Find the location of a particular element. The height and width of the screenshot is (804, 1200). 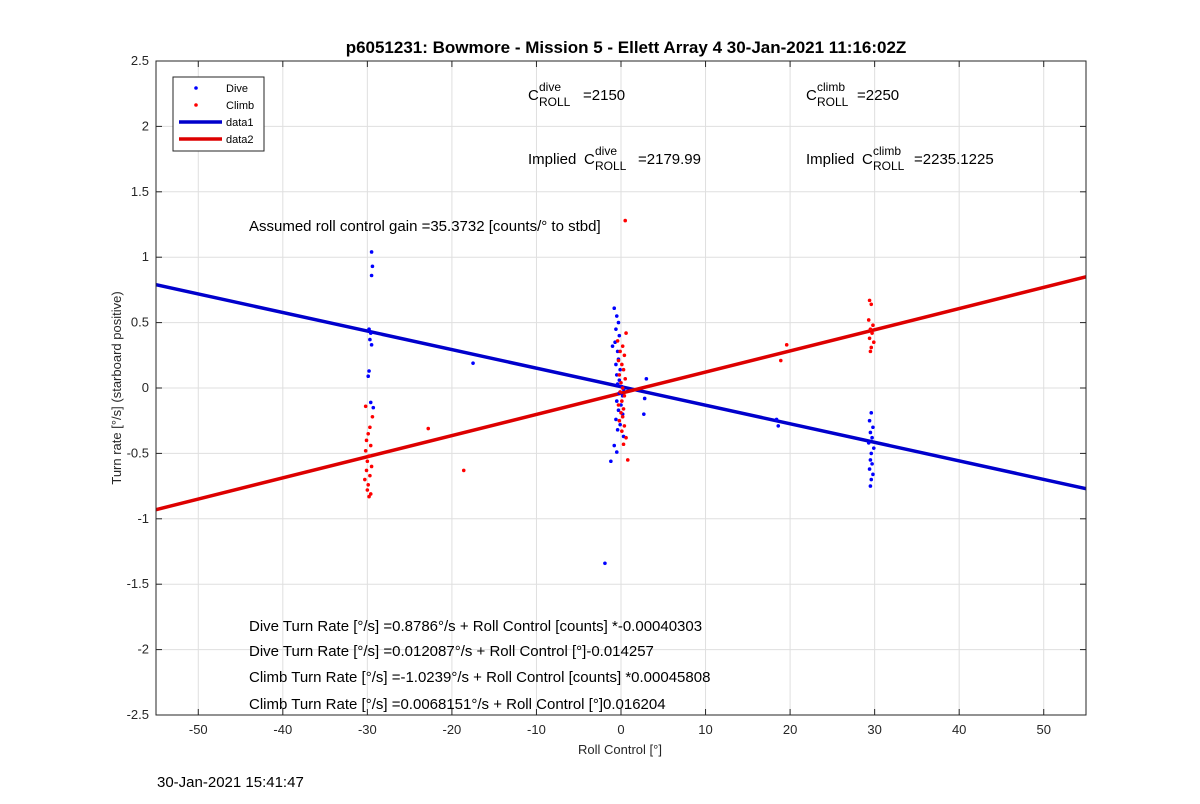

x-tick-labels: -50 -40 -30 -20 -10 0 10 20 30 40 50 is located at coordinates (620, 729).